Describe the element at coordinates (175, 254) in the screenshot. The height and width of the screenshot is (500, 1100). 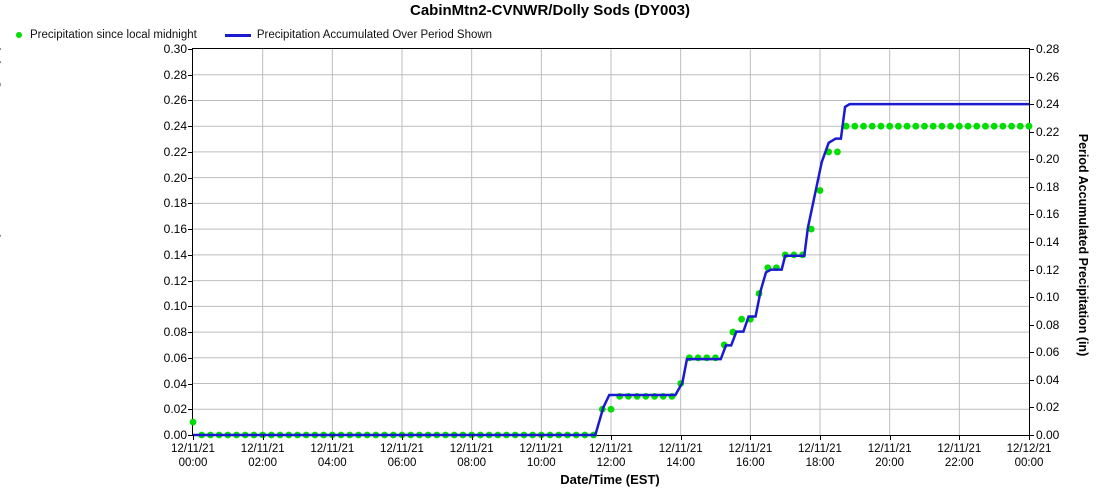
I see `y-axis-left-tick-label: 0.14` at that location.